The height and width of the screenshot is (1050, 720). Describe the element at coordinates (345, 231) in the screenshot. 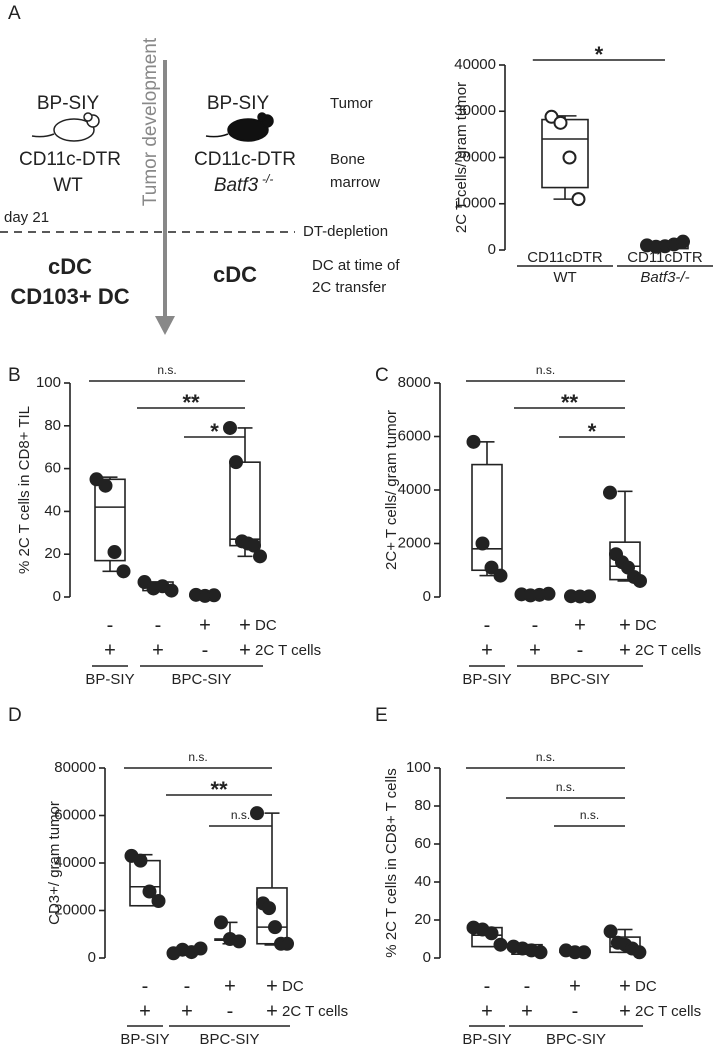

I see `row-label: DT-depletion` at that location.